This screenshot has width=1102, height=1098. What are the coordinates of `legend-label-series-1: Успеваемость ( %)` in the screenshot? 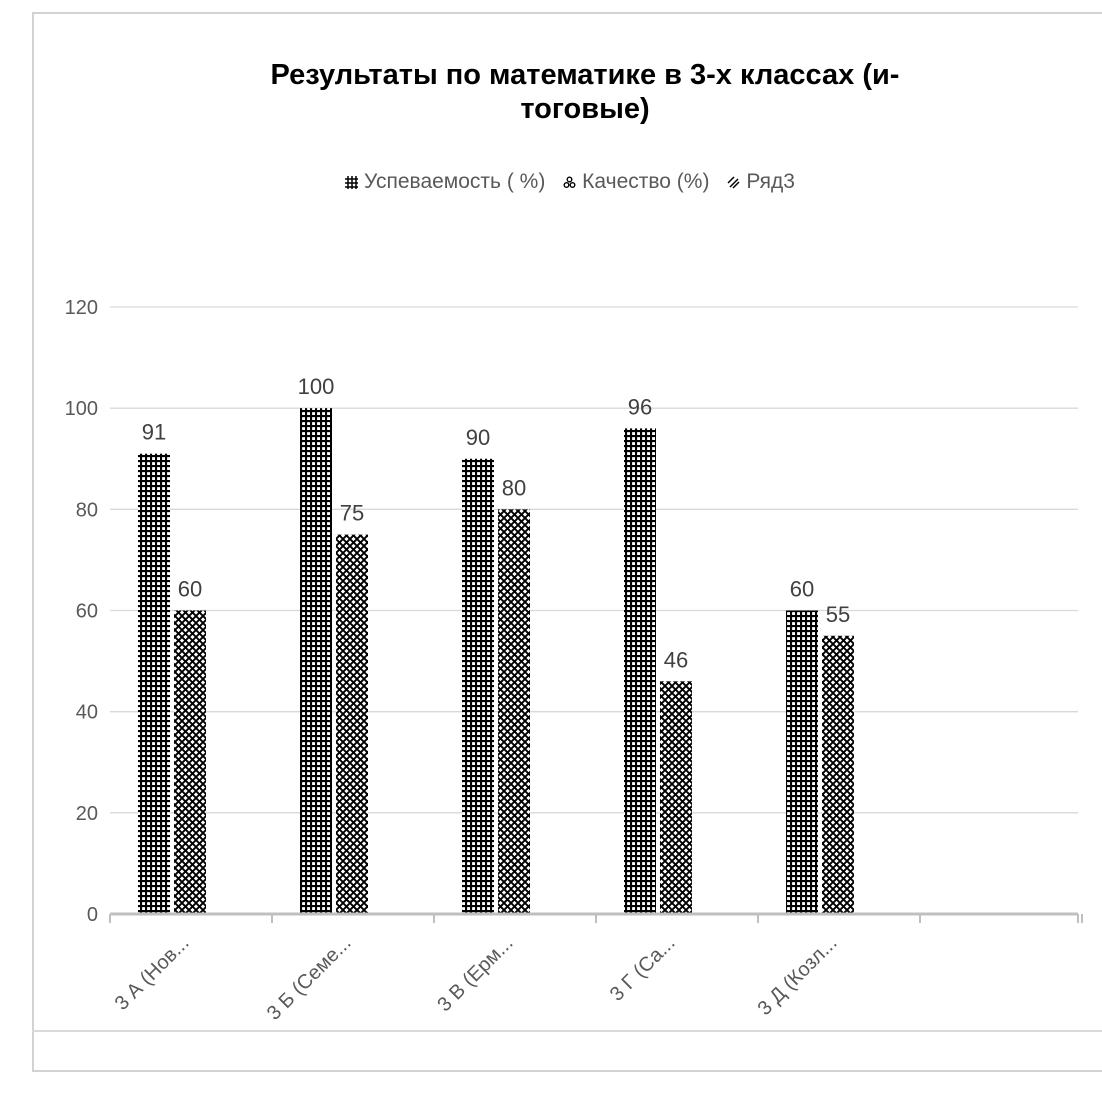 It's located at (455, 181).